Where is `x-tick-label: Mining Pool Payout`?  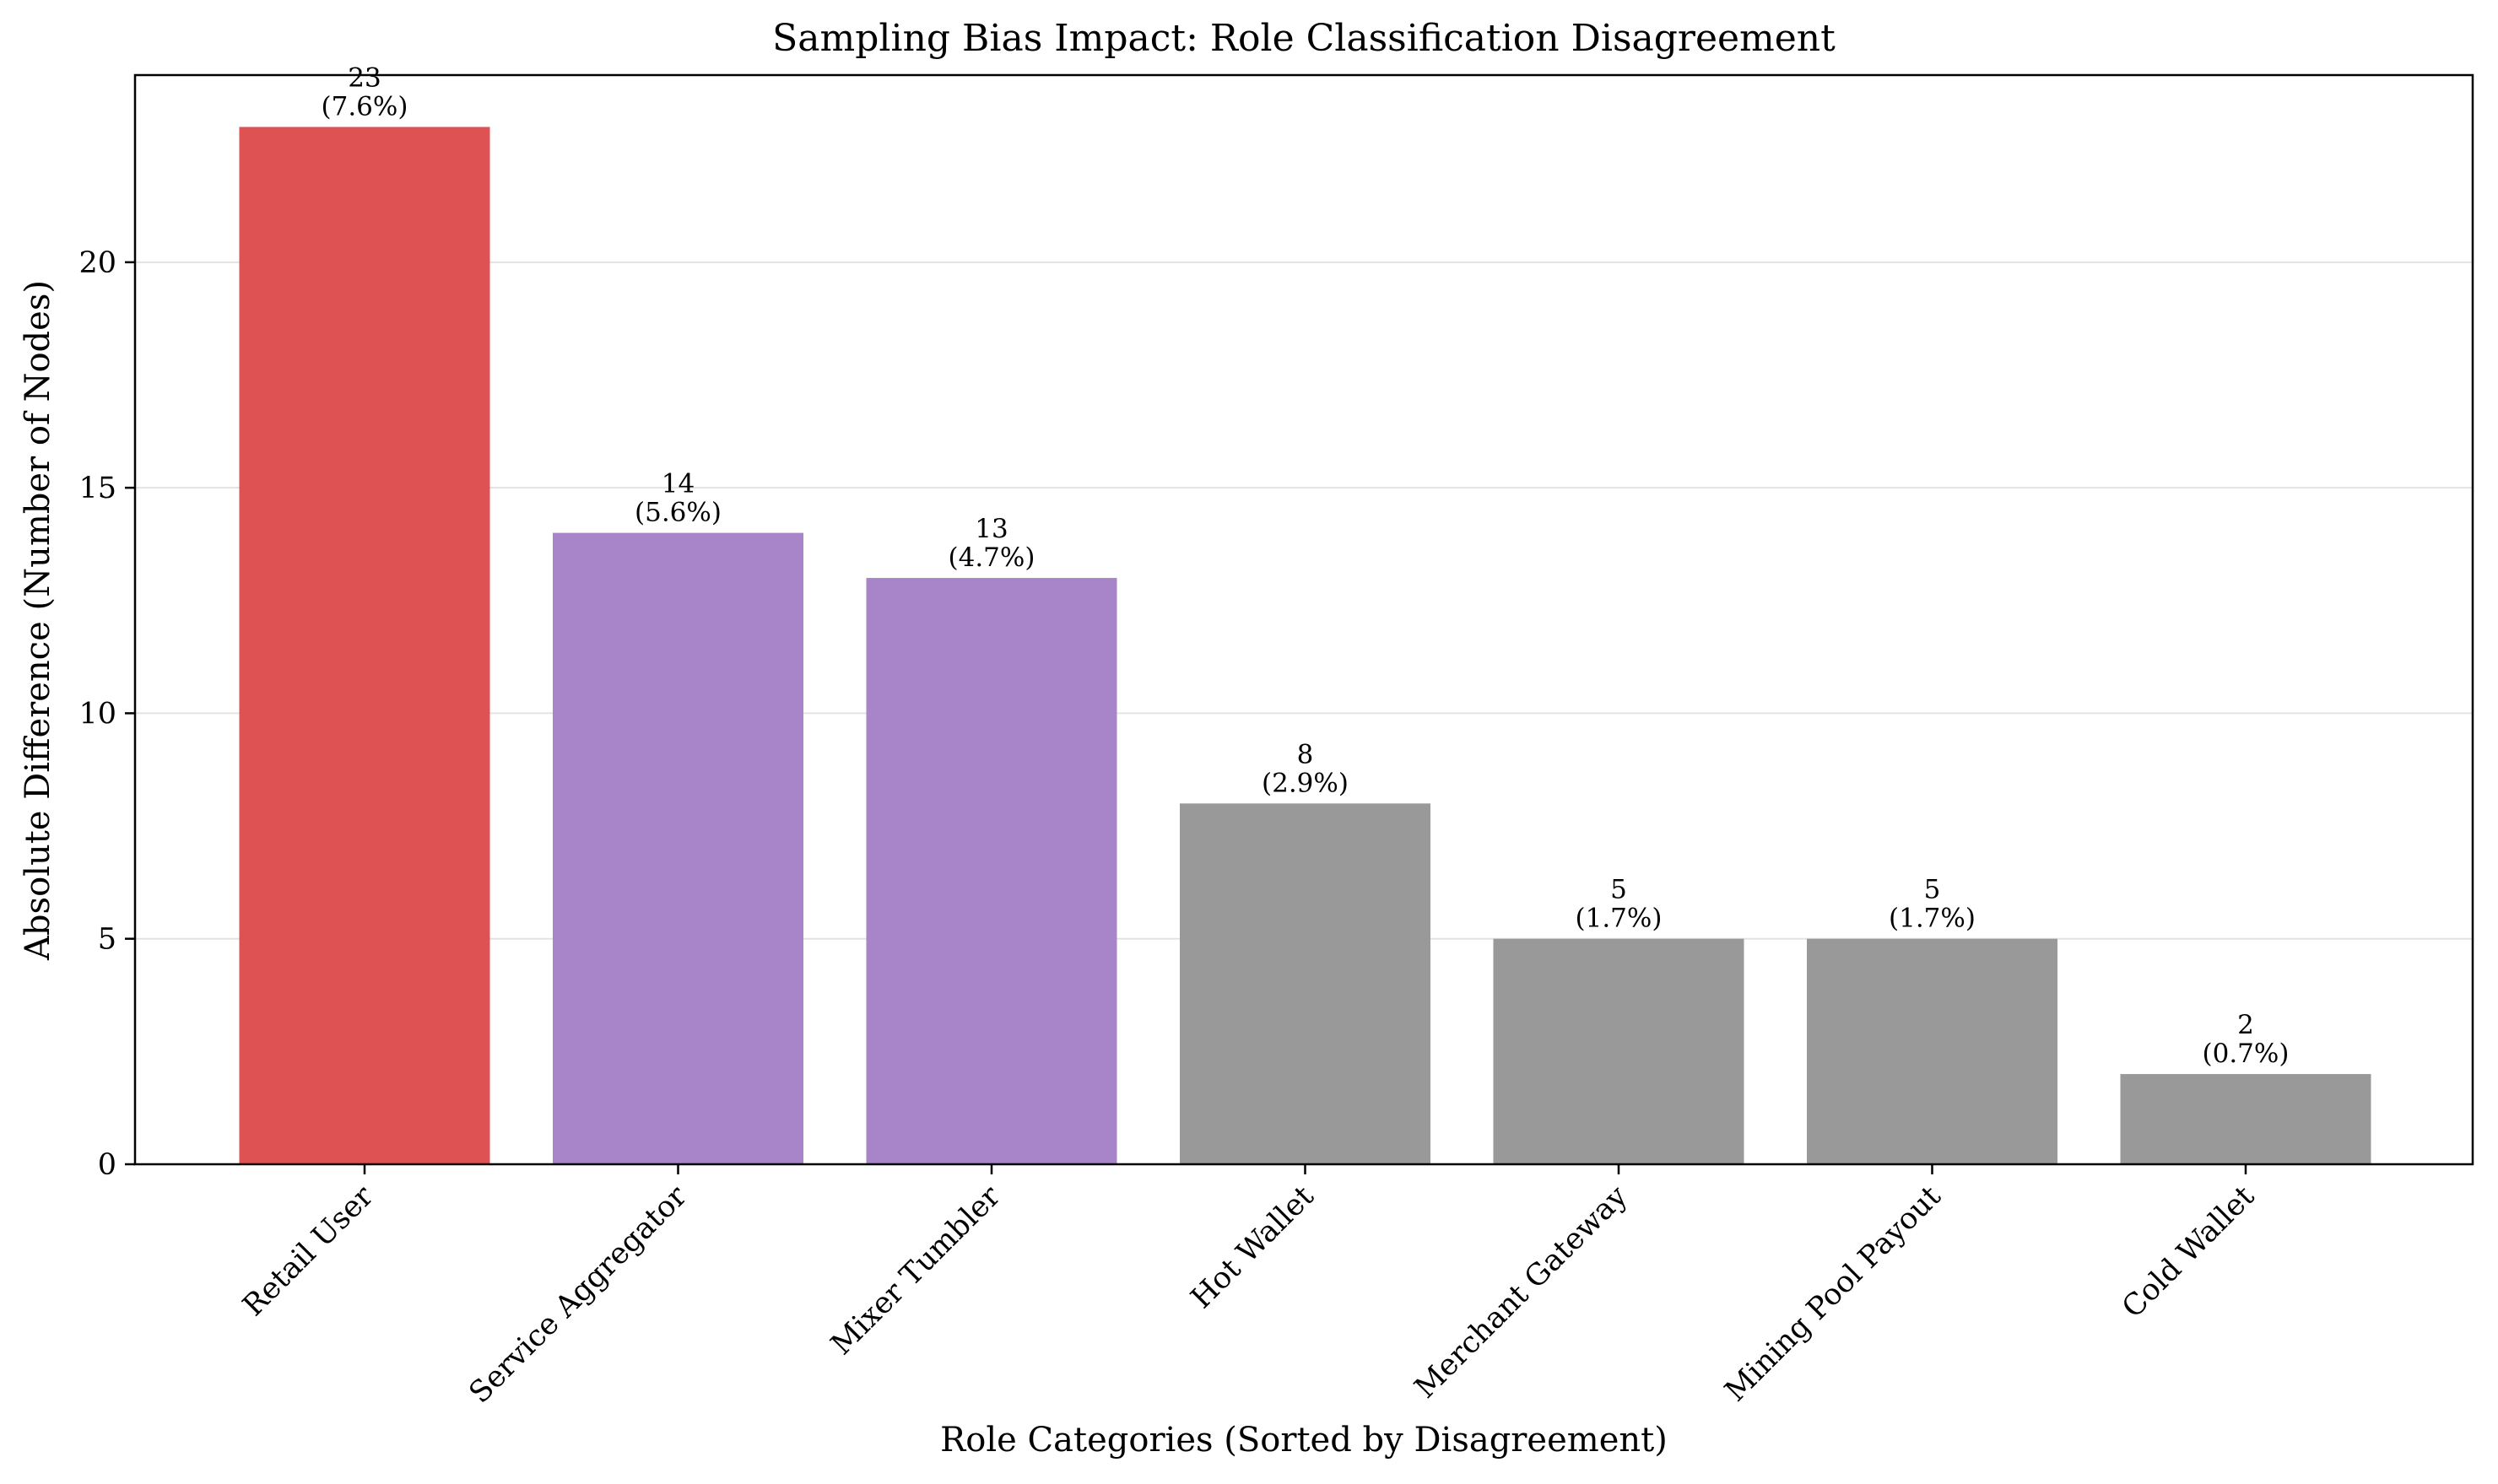 x-tick-label: Mining Pool Payout is located at coordinates (1833, 1293).